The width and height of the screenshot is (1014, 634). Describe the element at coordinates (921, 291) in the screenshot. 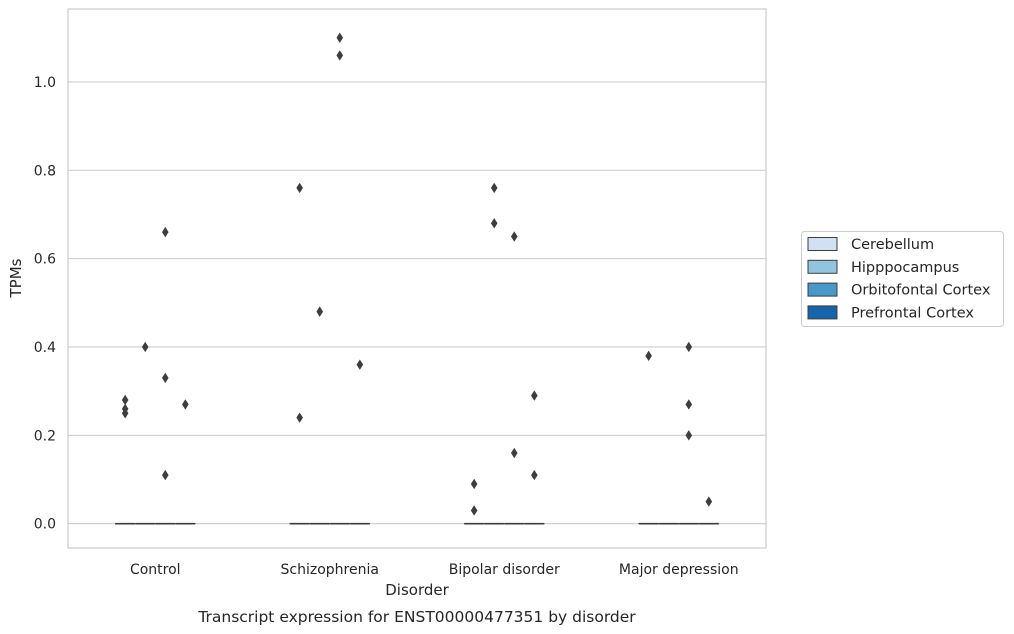

I see `legend-label: Orbitofontal Cortex` at that location.